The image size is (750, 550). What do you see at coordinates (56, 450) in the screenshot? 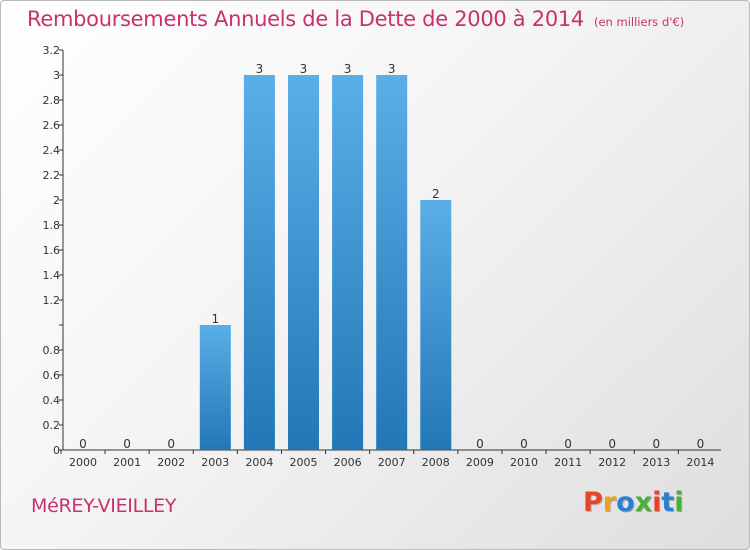
I see `y-tick-label: 0` at bounding box center [56, 450].